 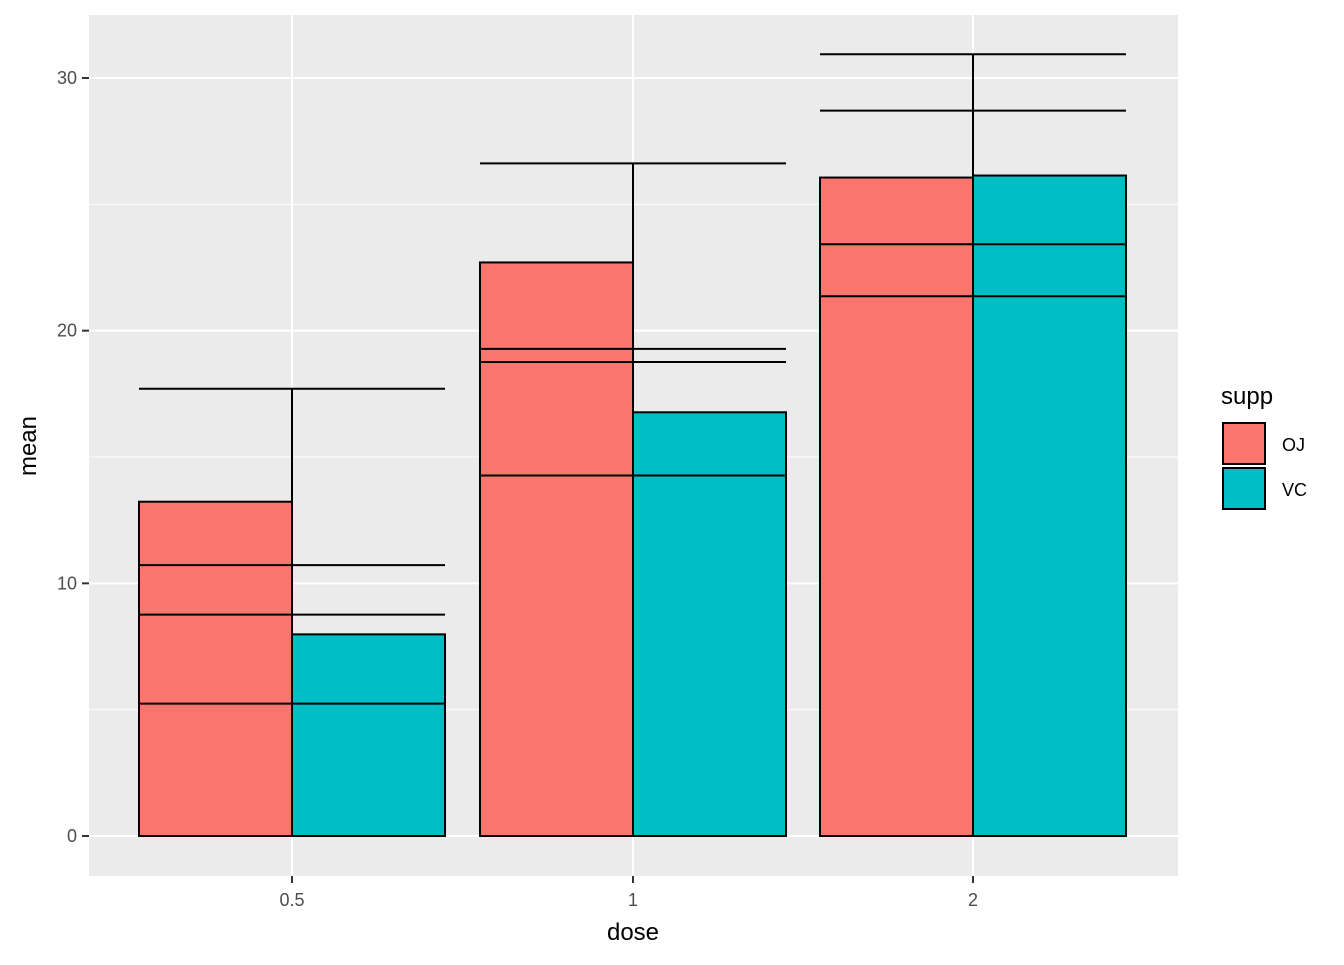 I want to click on legend-title: supp, so click(x=1247, y=396).